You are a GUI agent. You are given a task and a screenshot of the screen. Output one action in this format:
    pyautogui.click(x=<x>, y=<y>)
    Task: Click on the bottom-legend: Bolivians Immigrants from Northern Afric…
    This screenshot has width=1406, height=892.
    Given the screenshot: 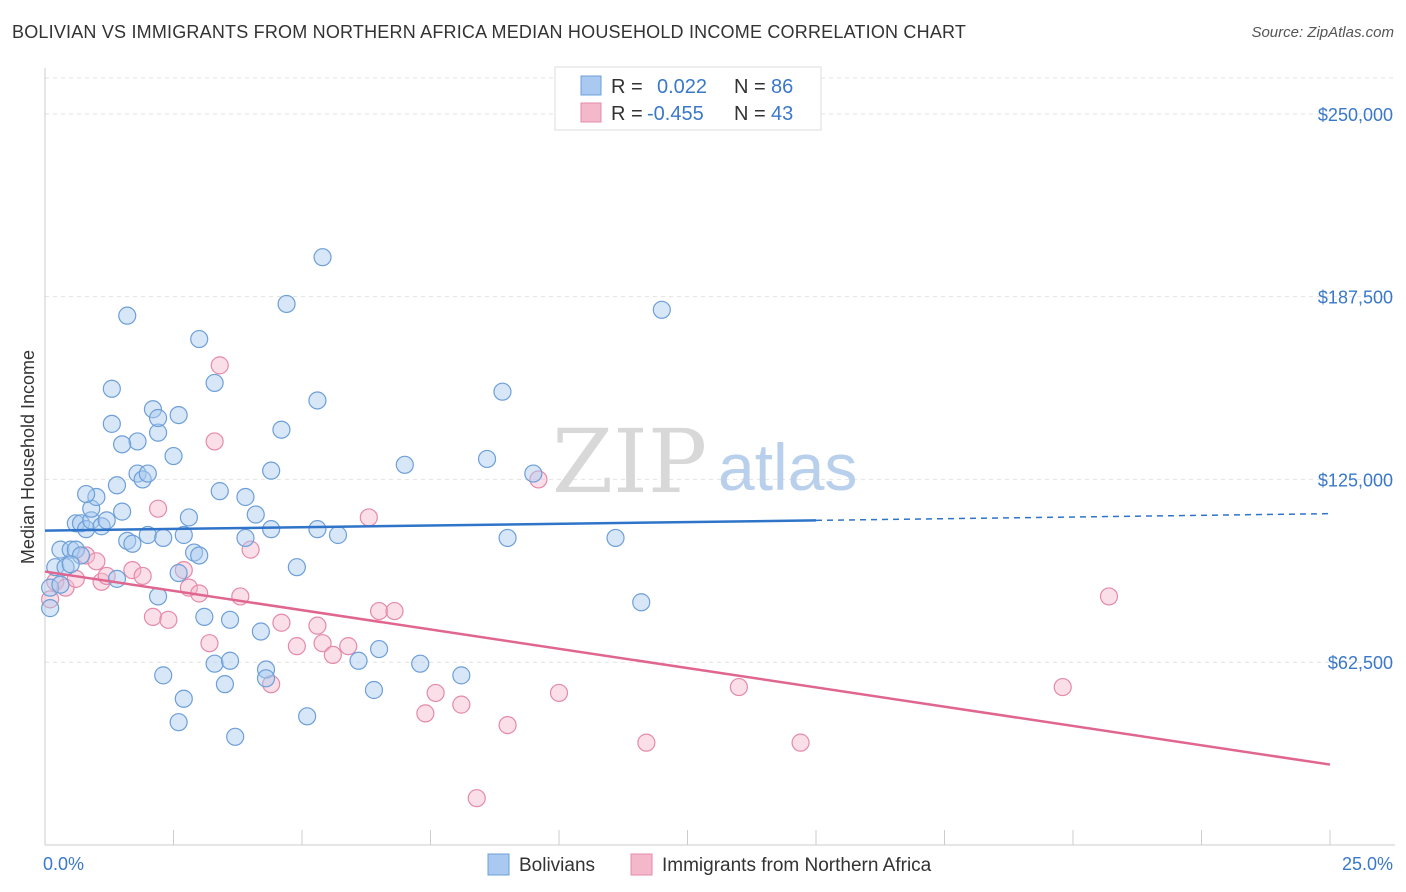 What is the action you would take?
    pyautogui.click(x=709, y=864)
    